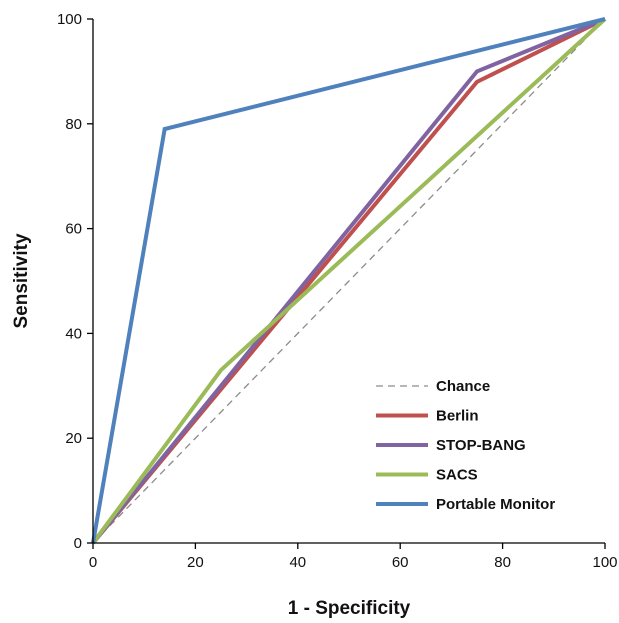  I want to click on y-axis-title: Sensitivity, so click(21, 280).